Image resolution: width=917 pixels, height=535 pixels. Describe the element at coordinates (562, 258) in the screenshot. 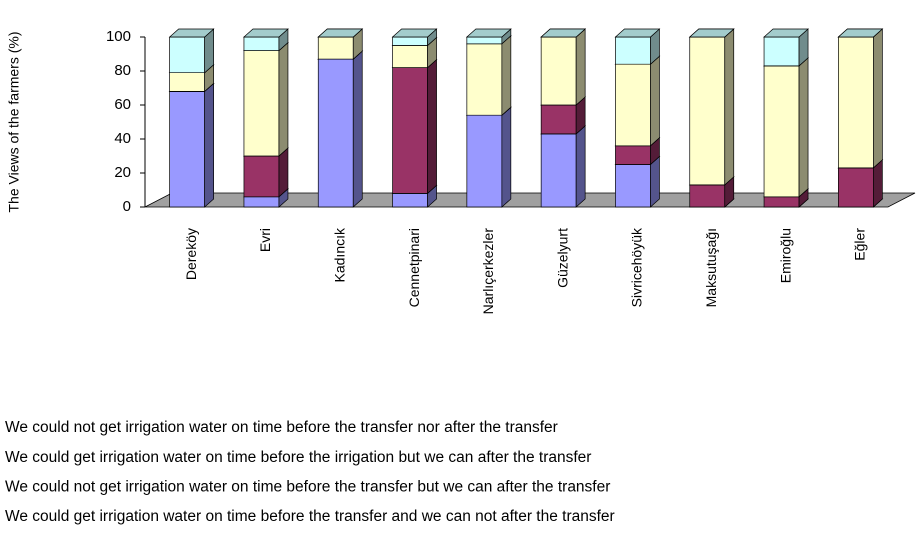

I see `x-tick-label: Güzelyurt` at that location.